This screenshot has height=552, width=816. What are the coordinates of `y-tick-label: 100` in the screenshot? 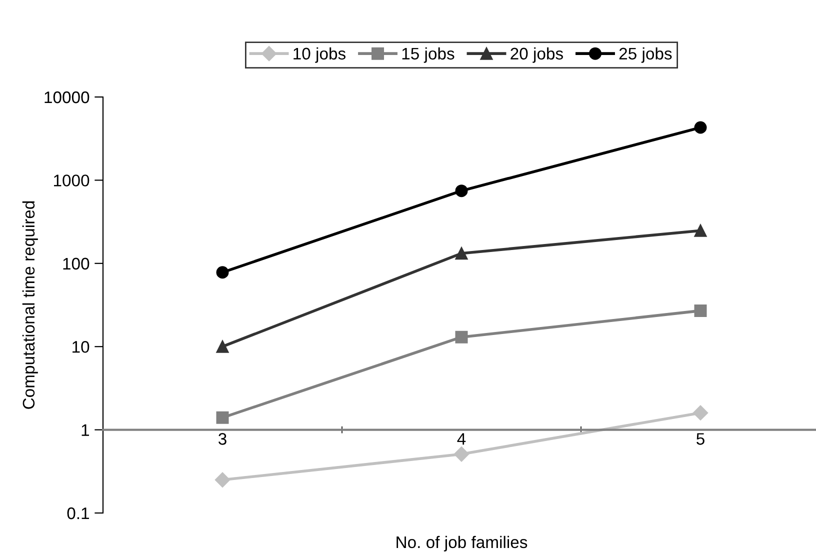 It's located at (76, 264).